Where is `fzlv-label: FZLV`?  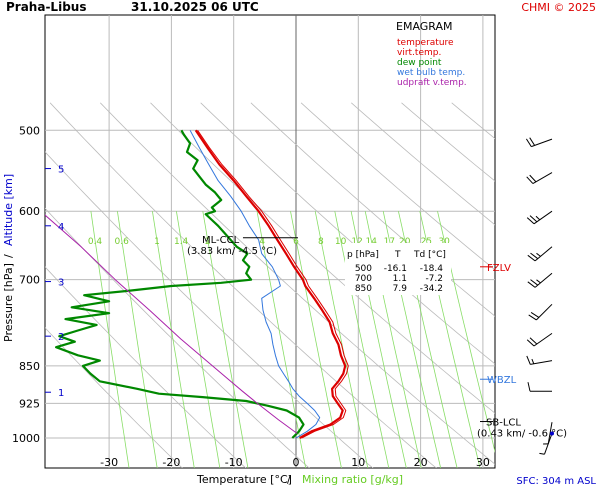 fzlv-label: FZLV is located at coordinates (499, 268).